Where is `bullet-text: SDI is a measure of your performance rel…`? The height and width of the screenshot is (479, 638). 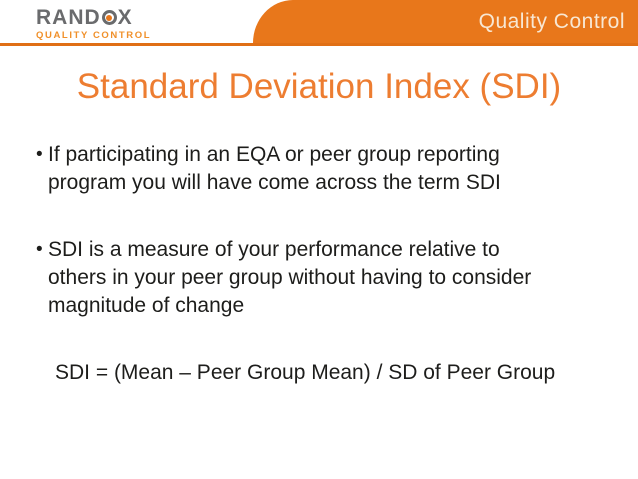
bullet-text: SDI is a measure of your performance rel… is located at coordinates (290, 277).